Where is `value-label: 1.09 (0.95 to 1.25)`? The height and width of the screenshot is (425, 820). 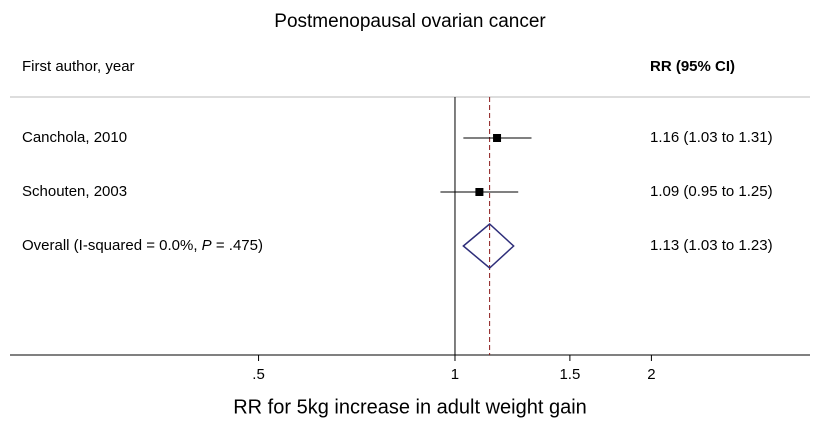 value-label: 1.09 (0.95 to 1.25) is located at coordinates (711, 191).